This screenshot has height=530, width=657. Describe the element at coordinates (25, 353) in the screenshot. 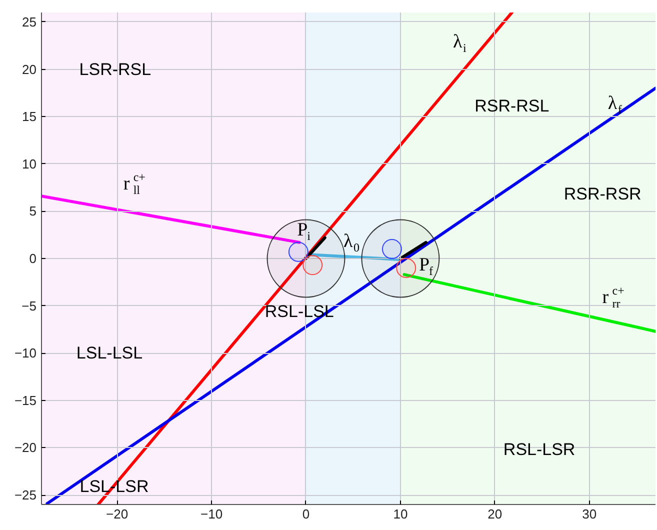

I see `y-tick-label: −10` at that location.